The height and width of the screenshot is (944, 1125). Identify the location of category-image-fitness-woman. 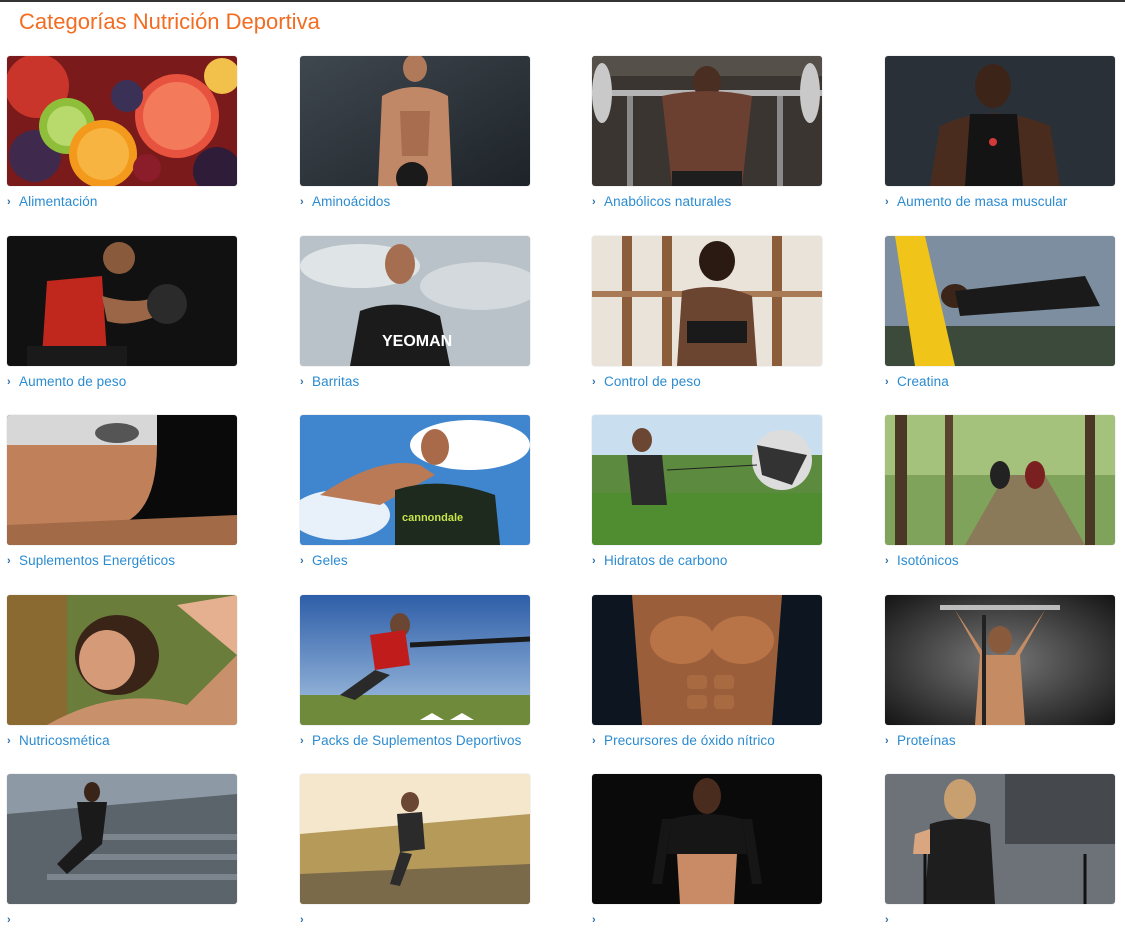
(707, 839).